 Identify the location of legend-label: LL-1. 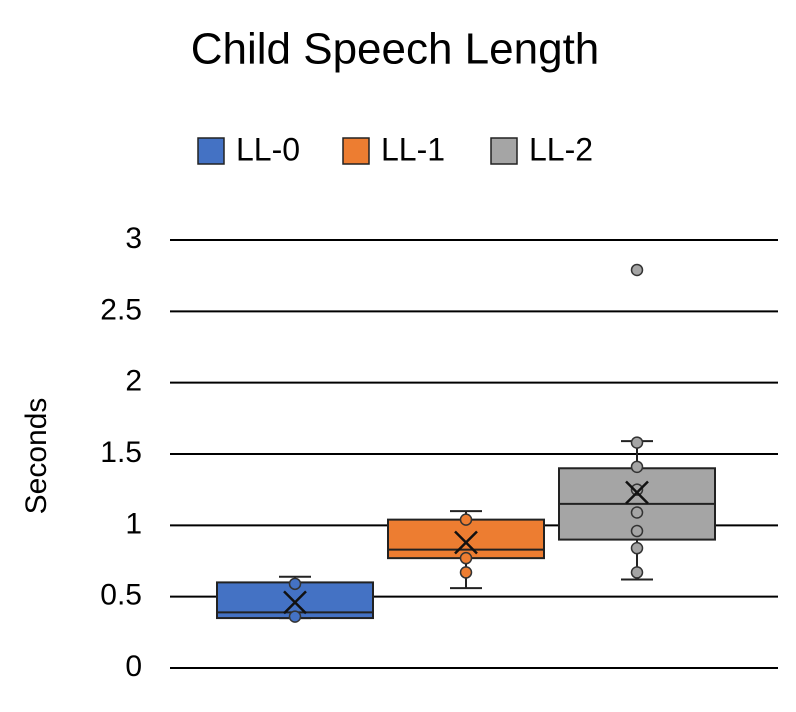
(413, 149).